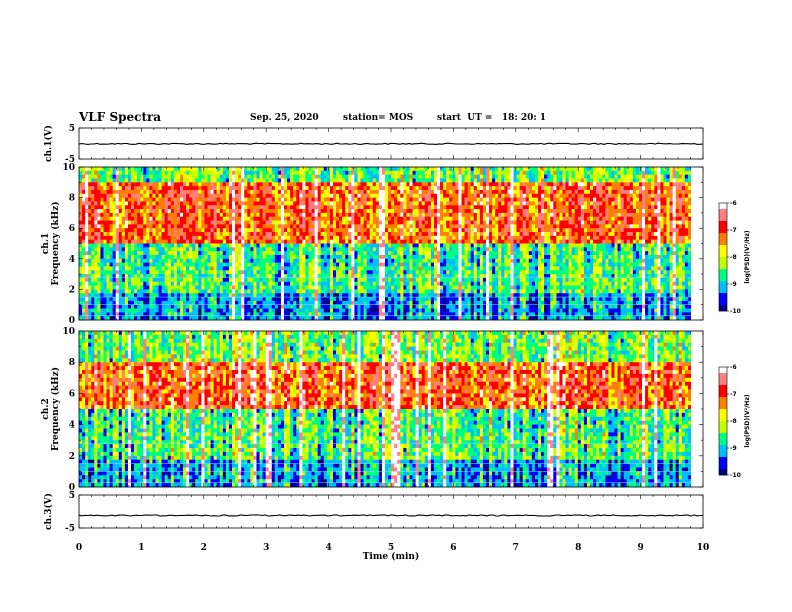 The image size is (792, 612). What do you see at coordinates (723, 421) in the screenshot?
I see `ch2-spectrogram-colorbar` at bounding box center [723, 421].